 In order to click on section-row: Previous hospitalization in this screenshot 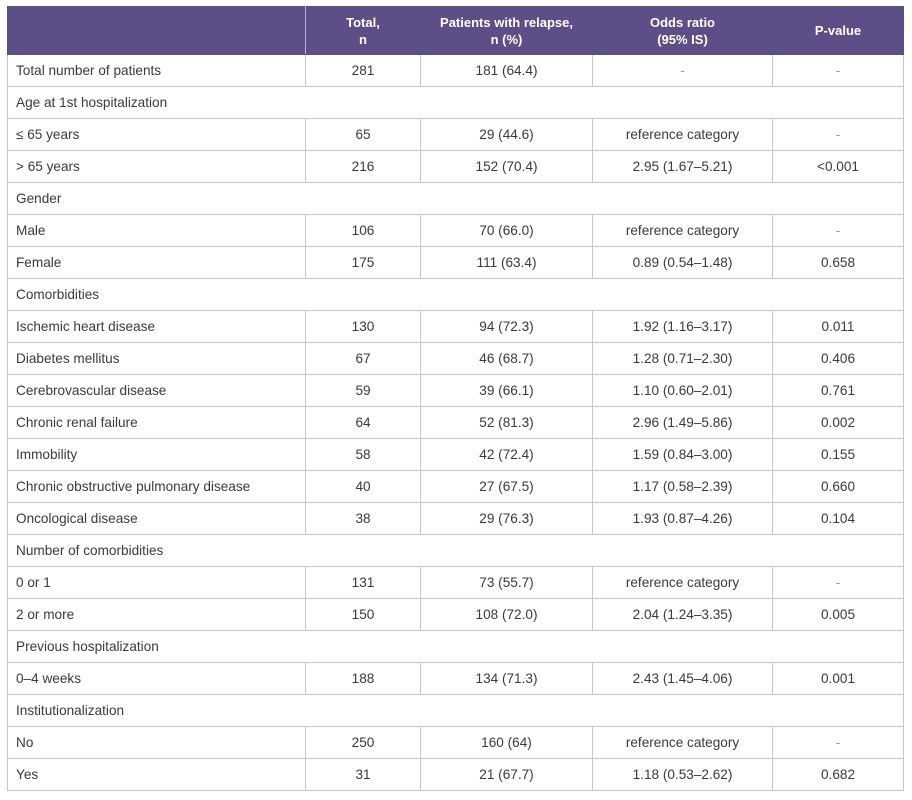, I will do `click(455, 646)`.